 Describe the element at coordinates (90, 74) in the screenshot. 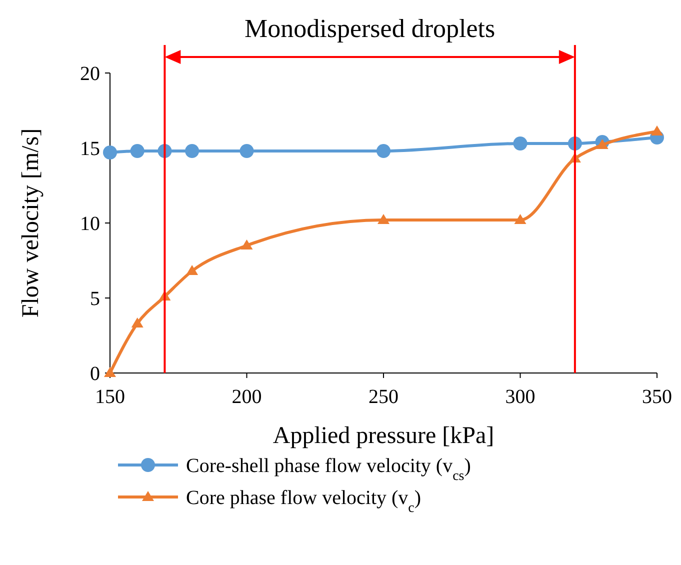

I see `y-tick-label: 20` at that location.